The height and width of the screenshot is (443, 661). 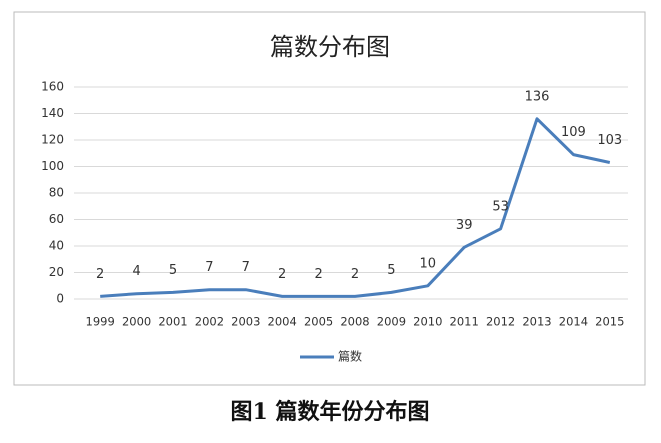 I want to click on y-tick-label: 100, so click(x=52, y=166).